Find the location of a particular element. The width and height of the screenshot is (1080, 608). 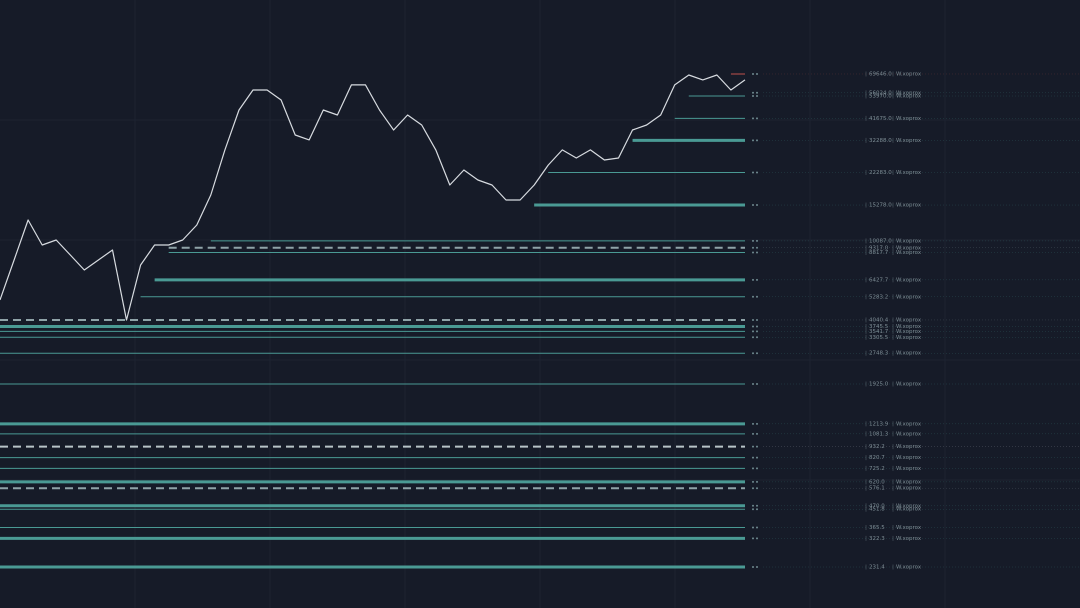

level-label: 5283.2 is located at coordinates (878, 297).